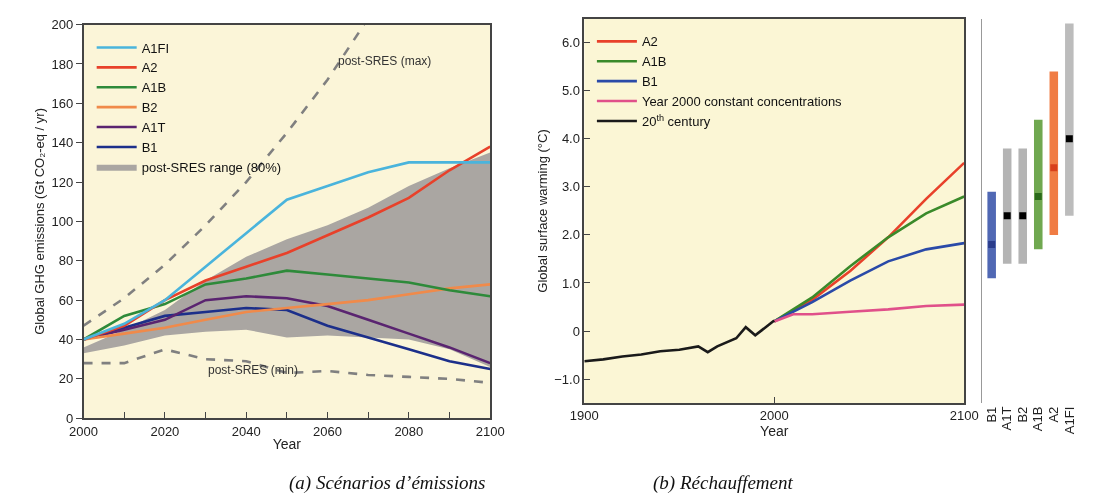 This screenshot has width=1098, height=504. Describe the element at coordinates (409, 431) in the screenshot. I see `x-tick-label: 2080` at that location.